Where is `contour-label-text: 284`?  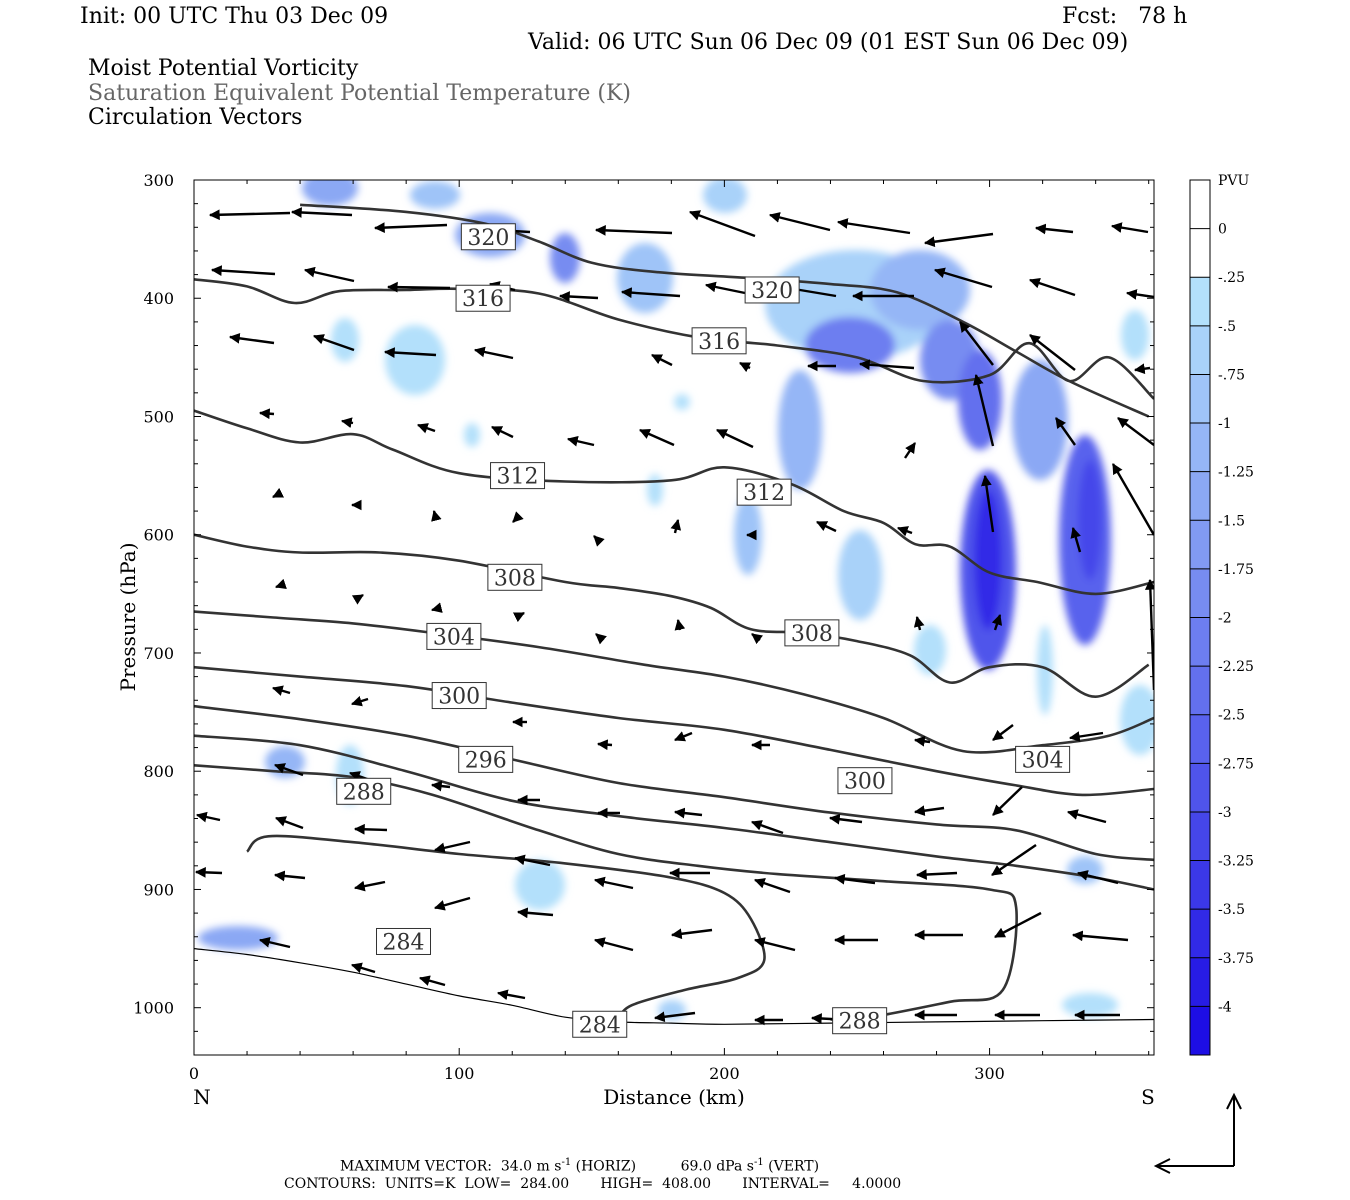
contour-label-text: 284 is located at coordinates (600, 1025).